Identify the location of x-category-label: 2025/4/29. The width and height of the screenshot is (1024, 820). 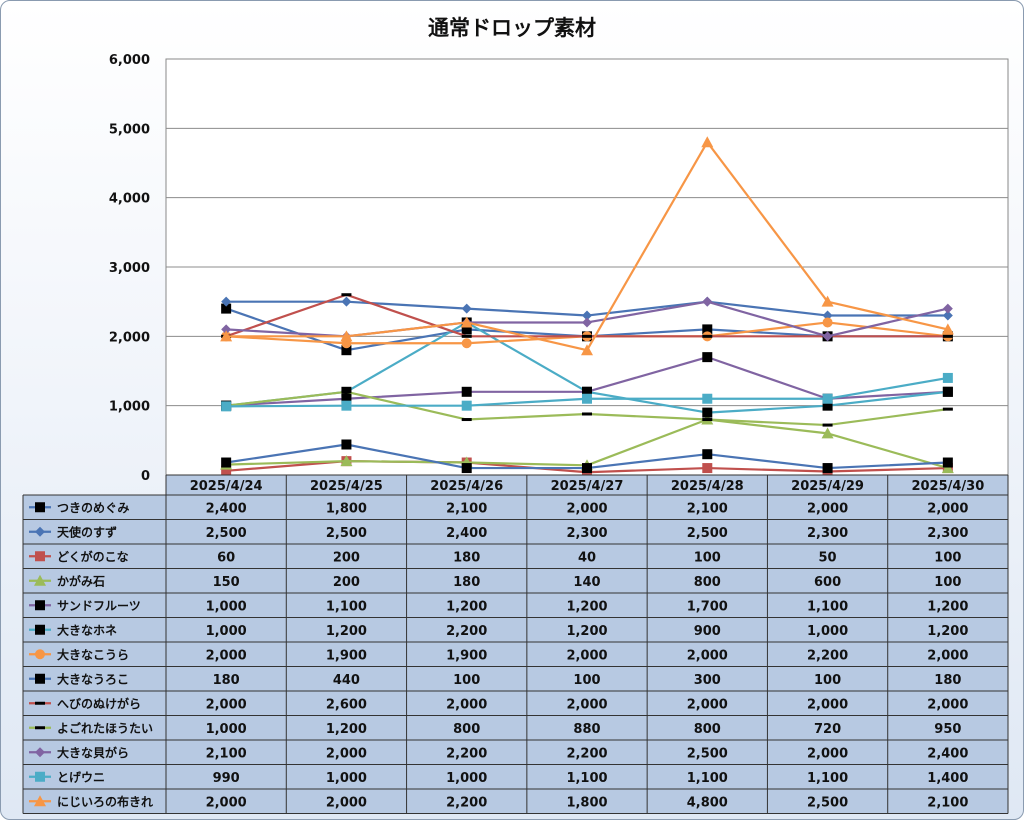
(827, 486).